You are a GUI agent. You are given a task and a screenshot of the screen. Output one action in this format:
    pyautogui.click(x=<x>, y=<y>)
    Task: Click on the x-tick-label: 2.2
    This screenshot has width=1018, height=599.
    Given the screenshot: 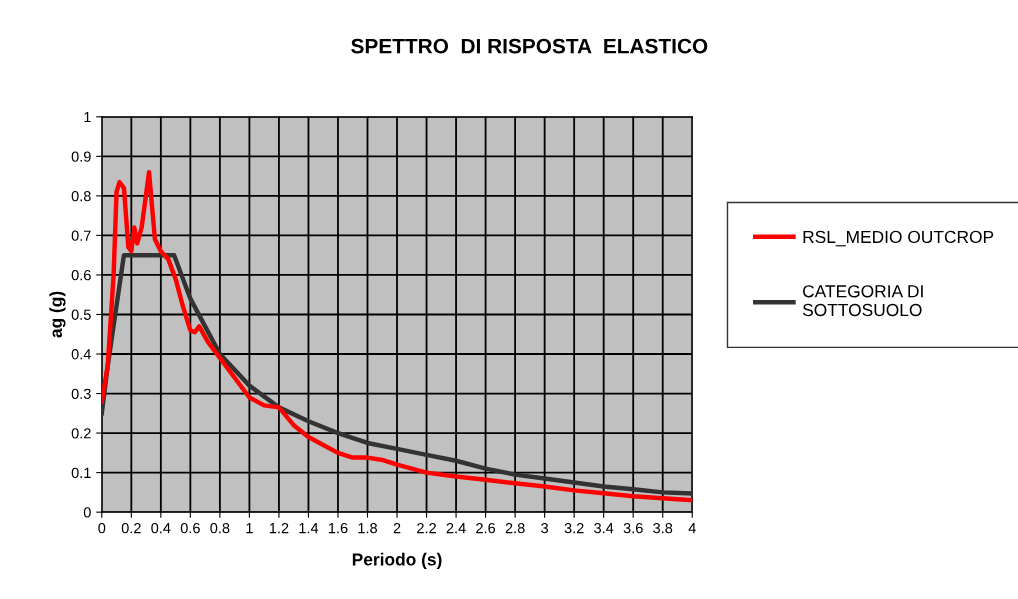 What is the action you would take?
    pyautogui.click(x=426, y=528)
    